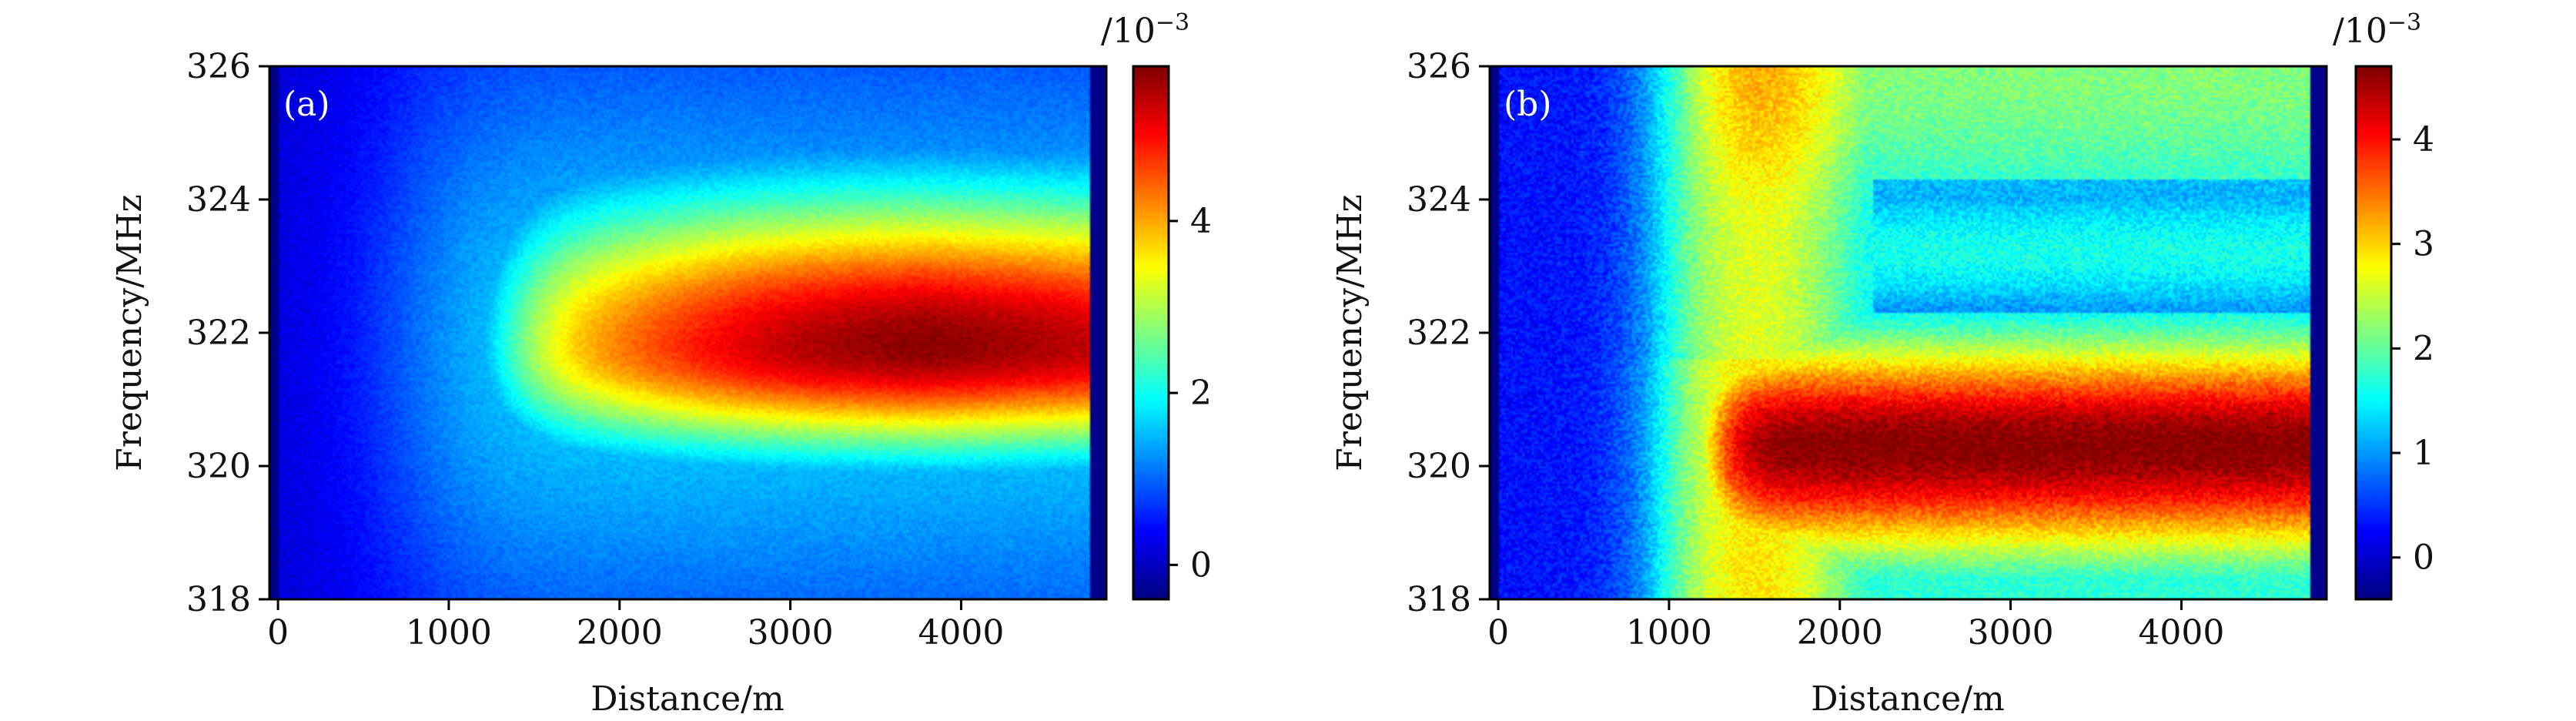  Describe the element at coordinates (449, 632) in the screenshot. I see `x-tick-label-a: 1000` at that location.